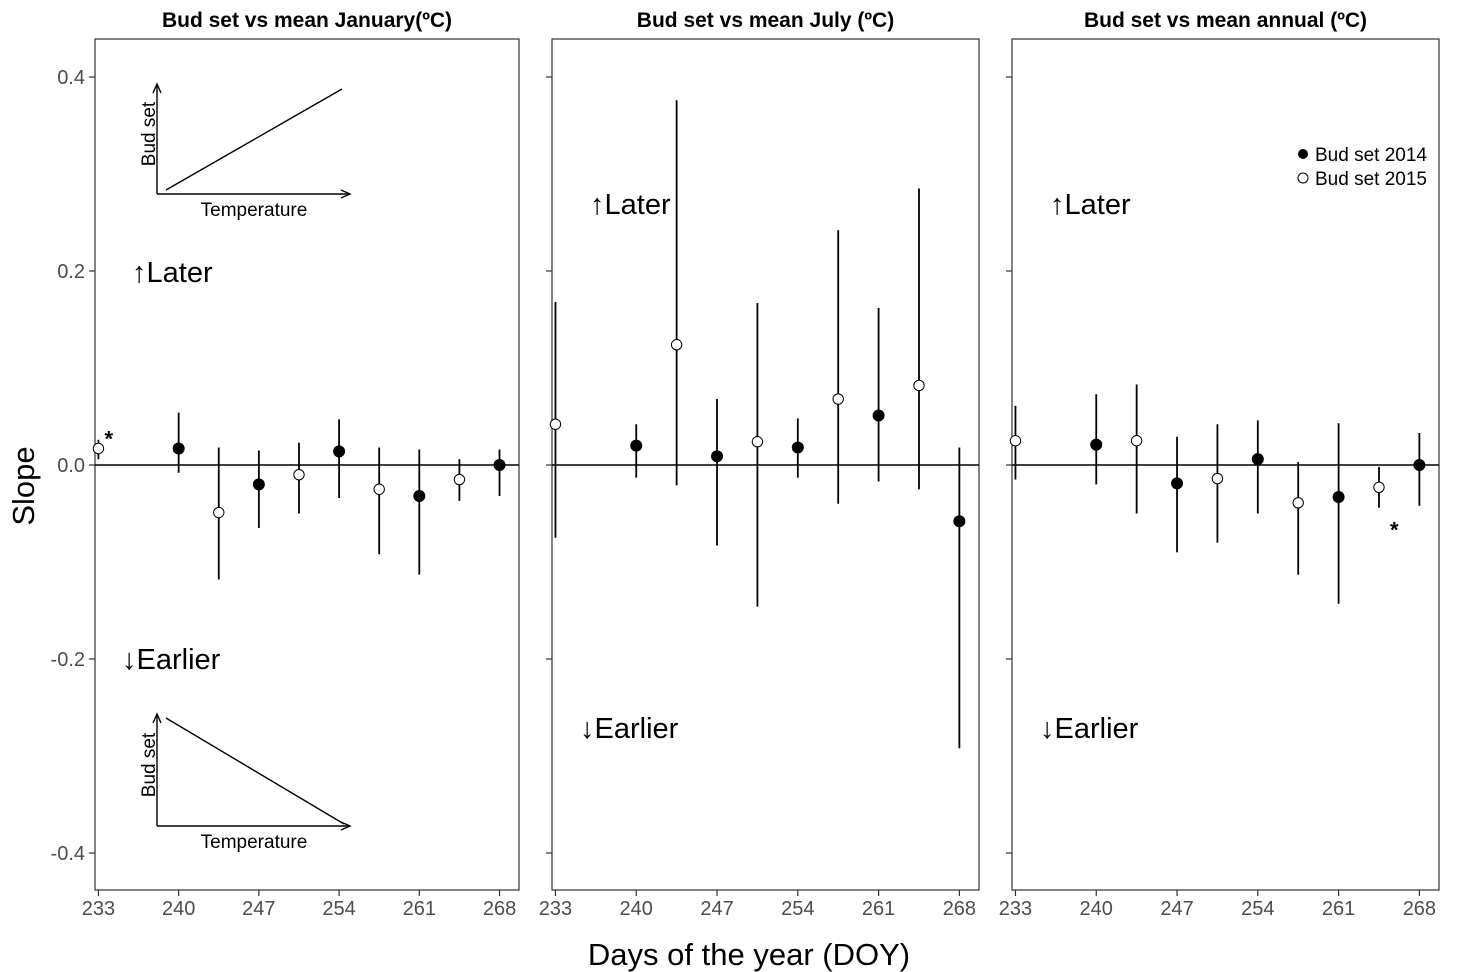  Describe the element at coordinates (1362, 167) in the screenshot. I see `legend: Bud set 2014 Bud set 2015` at that location.